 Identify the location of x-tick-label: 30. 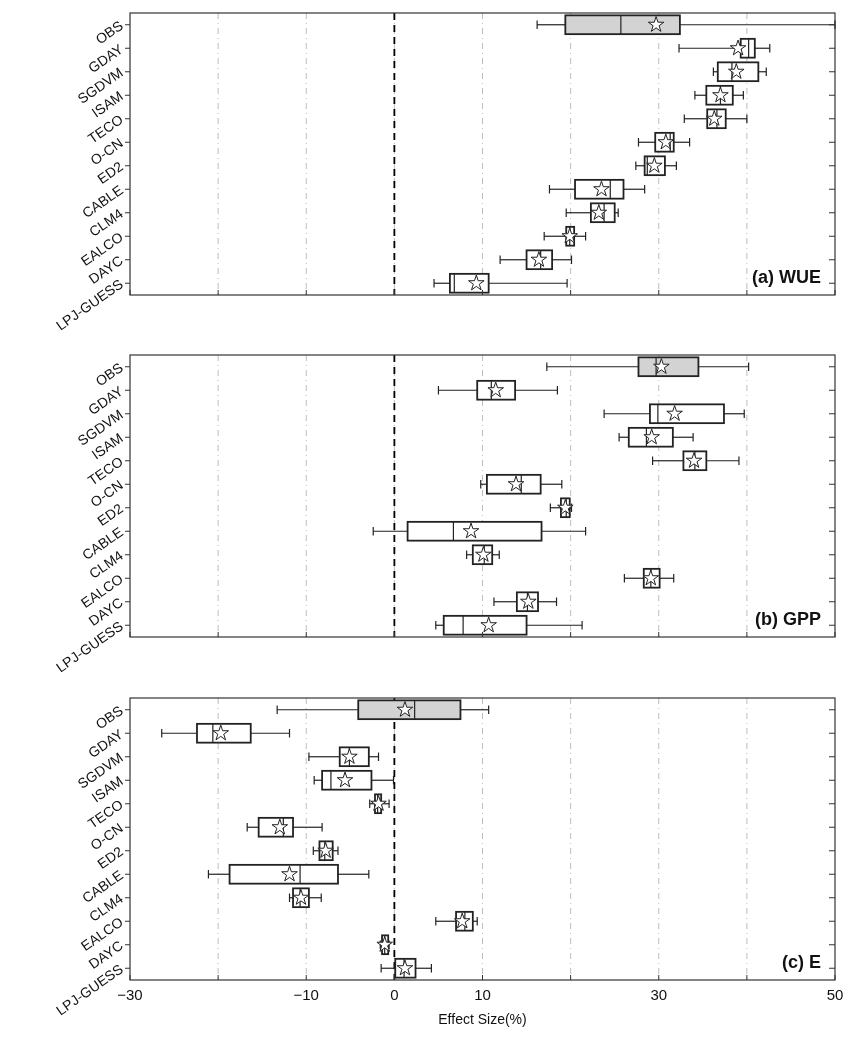
(659, 994).